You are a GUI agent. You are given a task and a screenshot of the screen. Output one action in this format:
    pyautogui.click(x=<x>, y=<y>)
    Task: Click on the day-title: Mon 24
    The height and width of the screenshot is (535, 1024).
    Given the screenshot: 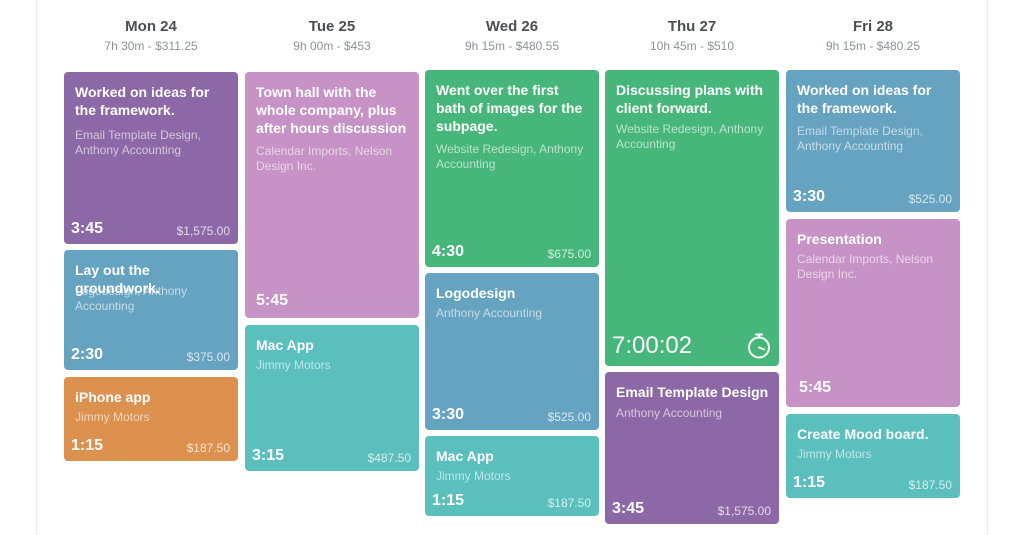 What is the action you would take?
    pyautogui.click(x=151, y=26)
    